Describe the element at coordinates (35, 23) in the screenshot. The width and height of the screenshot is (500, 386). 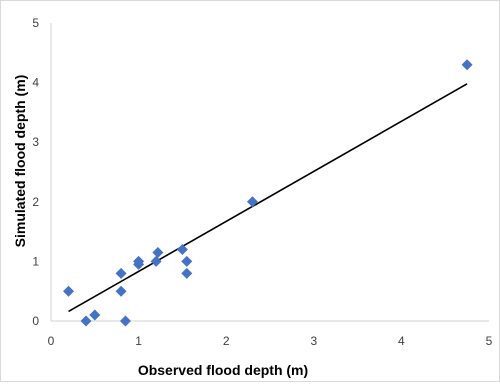
I see `y-tick-label: 5` at that location.